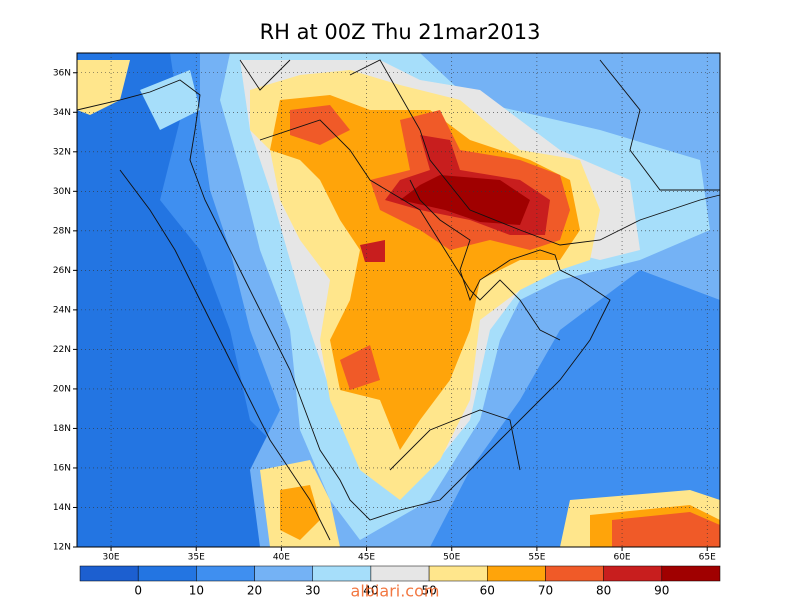  I want to click on y-tick-label: 28N, so click(62, 231).